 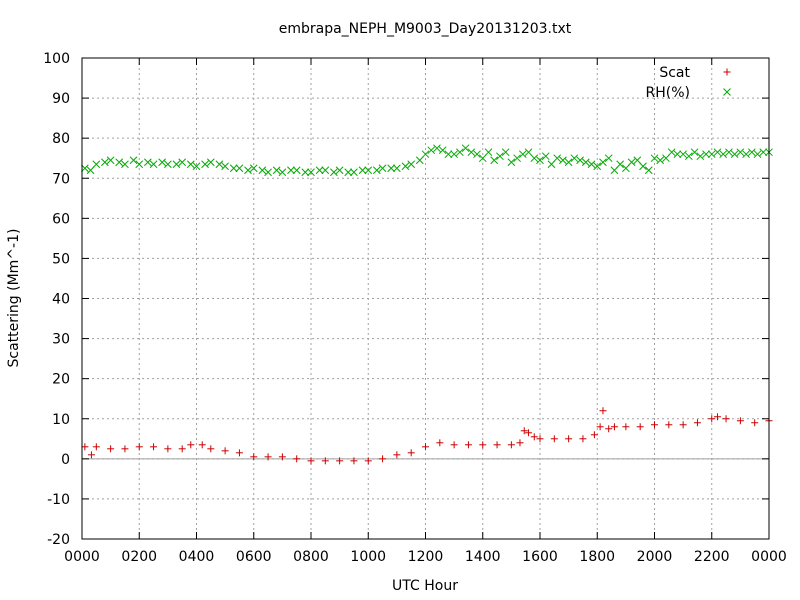 I want to click on x-tick-label: 1000, so click(x=368, y=557).